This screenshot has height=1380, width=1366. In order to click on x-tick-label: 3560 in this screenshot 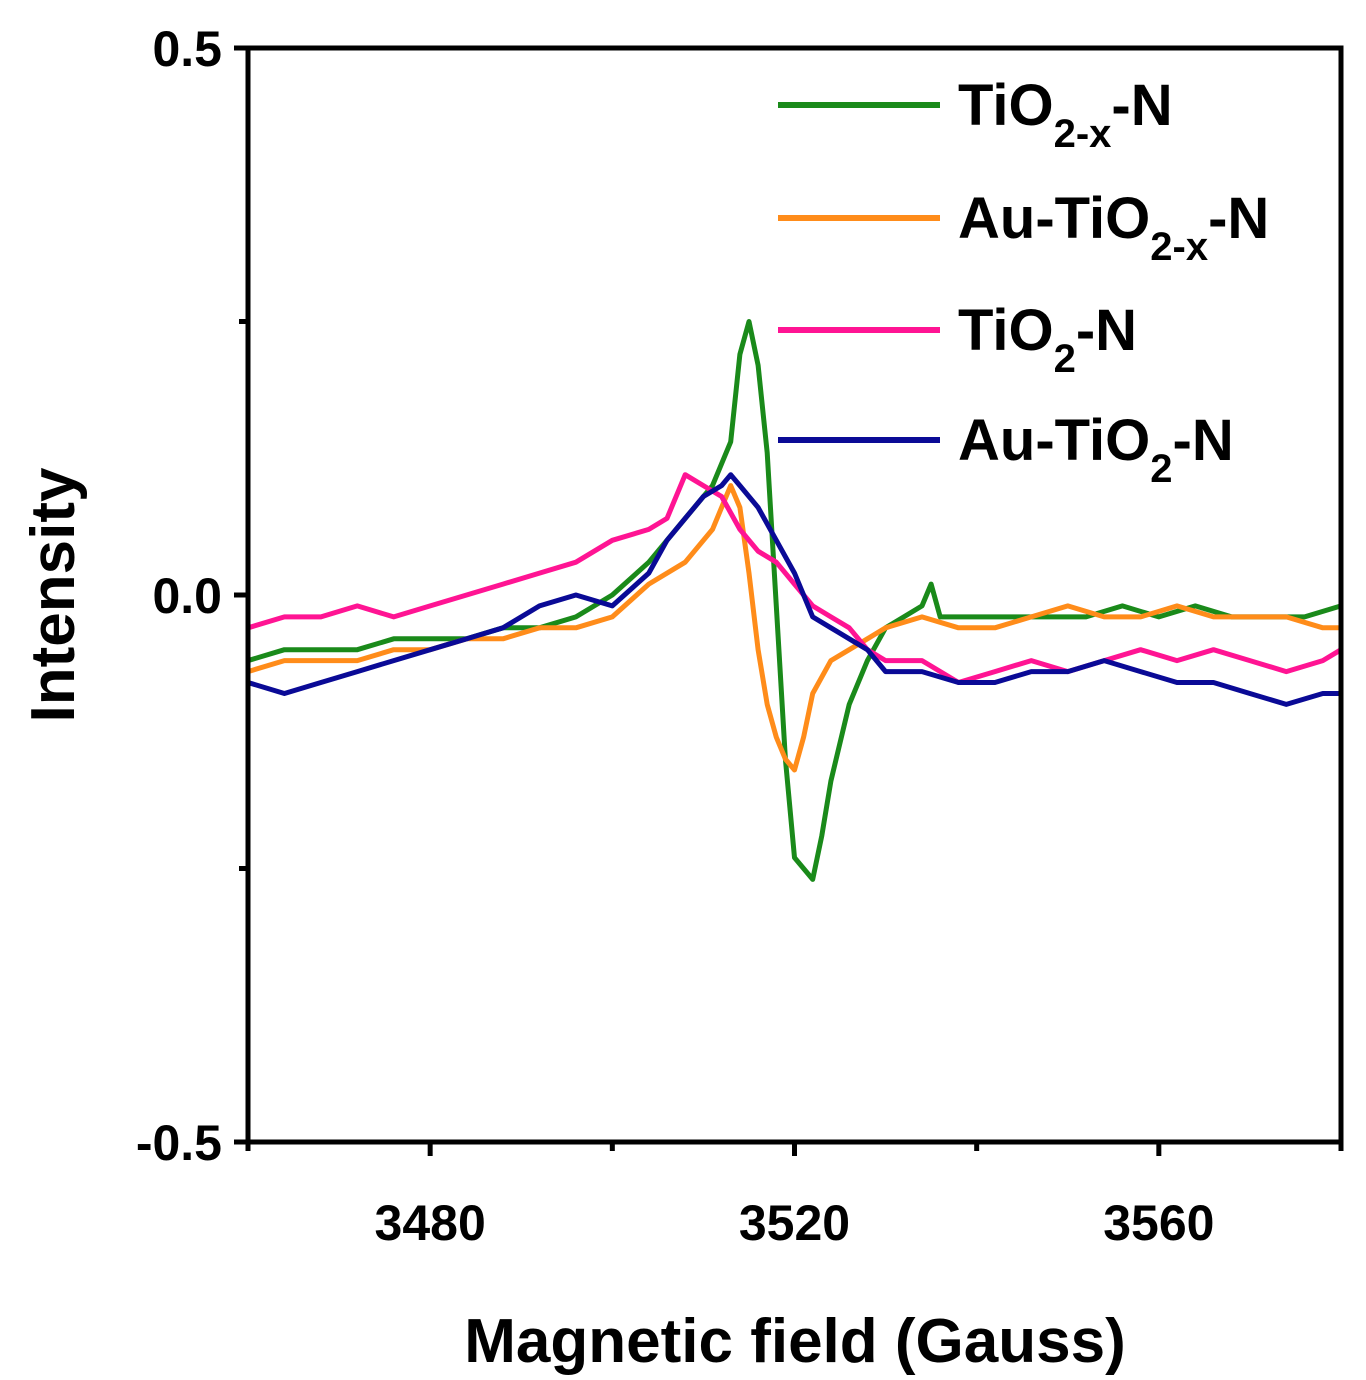, I will do `click(1158, 1223)`.